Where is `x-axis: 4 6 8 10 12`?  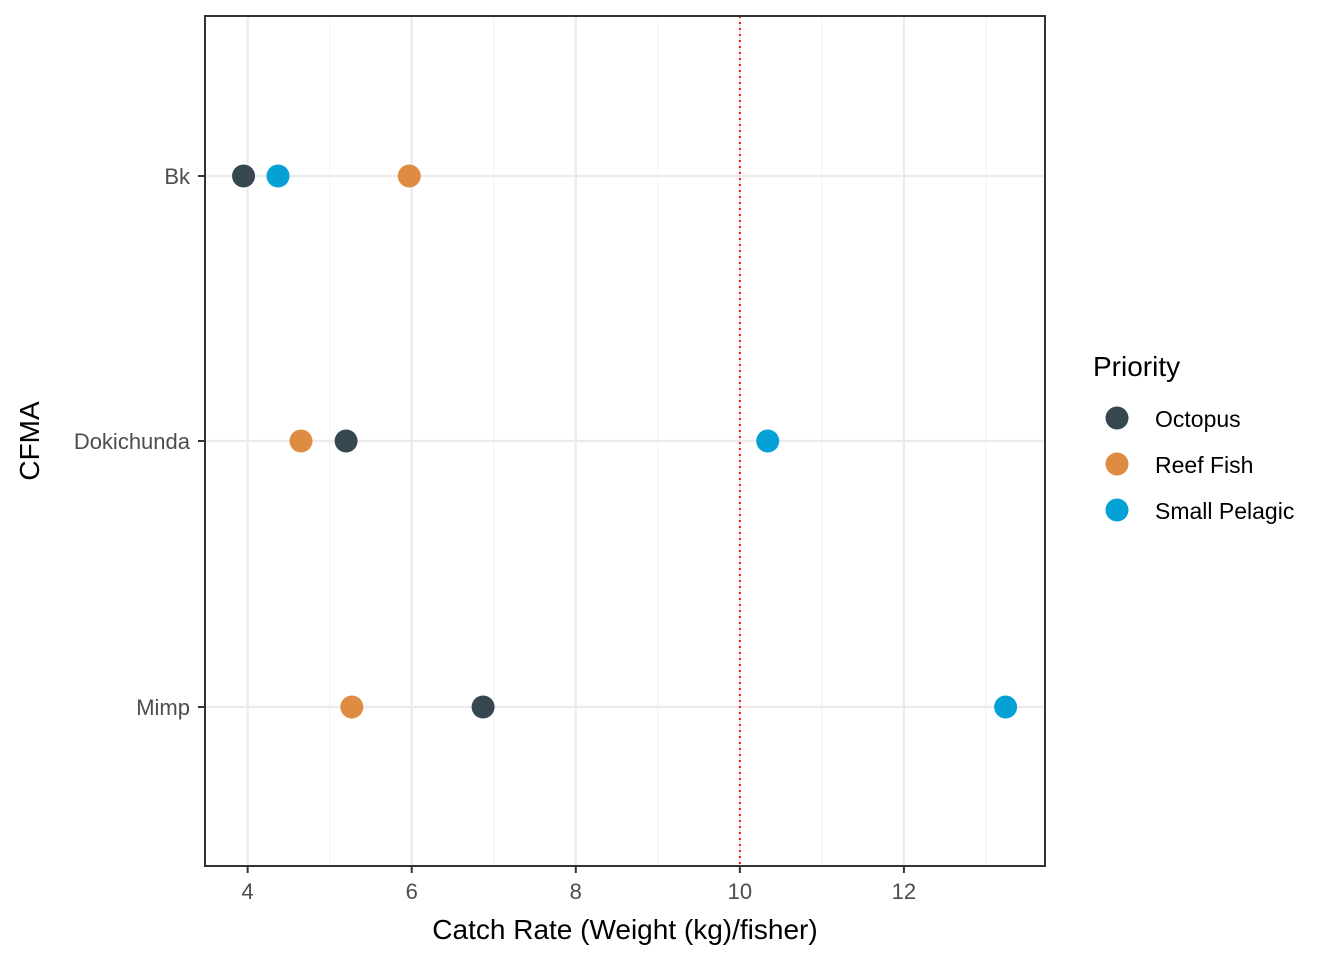 x-axis: 4 6 8 10 12 is located at coordinates (579, 885).